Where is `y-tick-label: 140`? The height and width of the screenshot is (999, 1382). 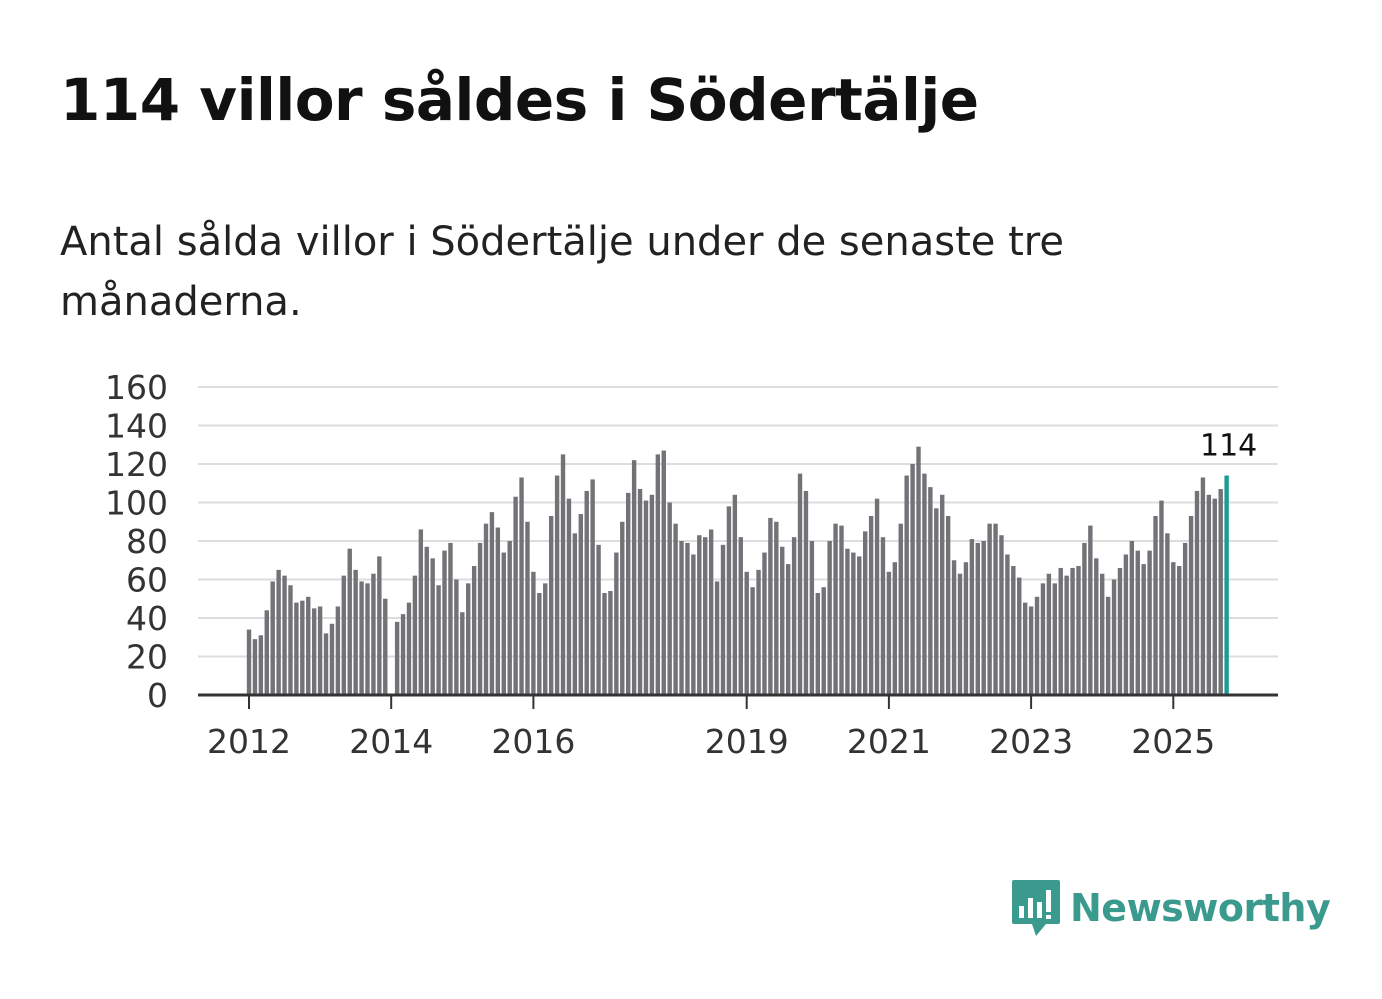 y-tick-label: 140 is located at coordinates (136, 426).